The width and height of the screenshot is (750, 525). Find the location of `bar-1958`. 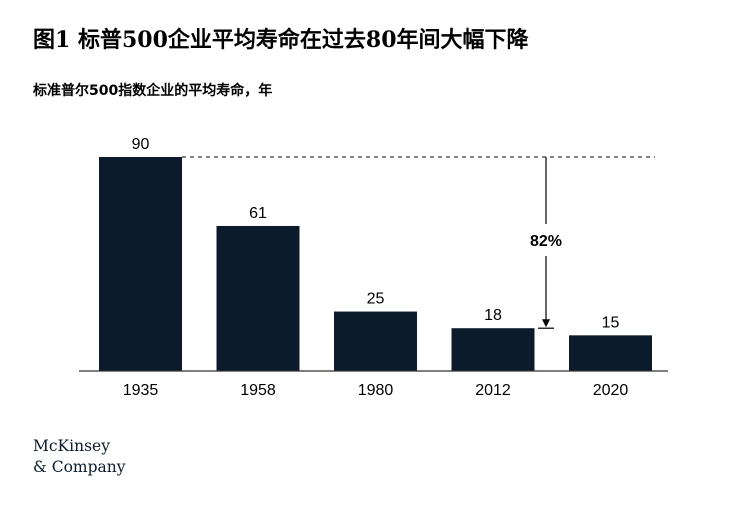

bar-1958 is located at coordinates (258, 298).